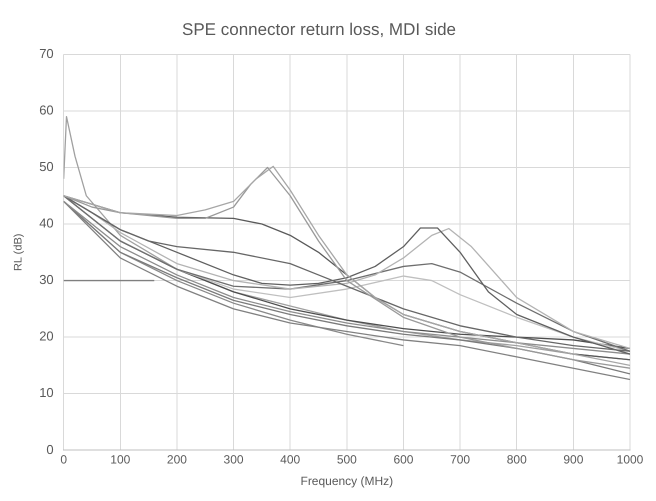 The image size is (656, 501). What do you see at coordinates (46, 223) in the screenshot?
I see `y-tick-label: 40` at bounding box center [46, 223].